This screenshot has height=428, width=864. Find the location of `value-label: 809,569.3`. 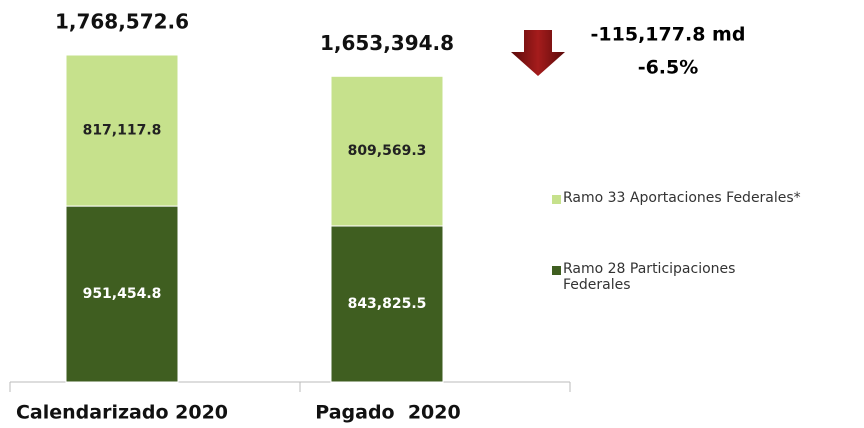

value-label: 809,569.3 is located at coordinates (387, 151).